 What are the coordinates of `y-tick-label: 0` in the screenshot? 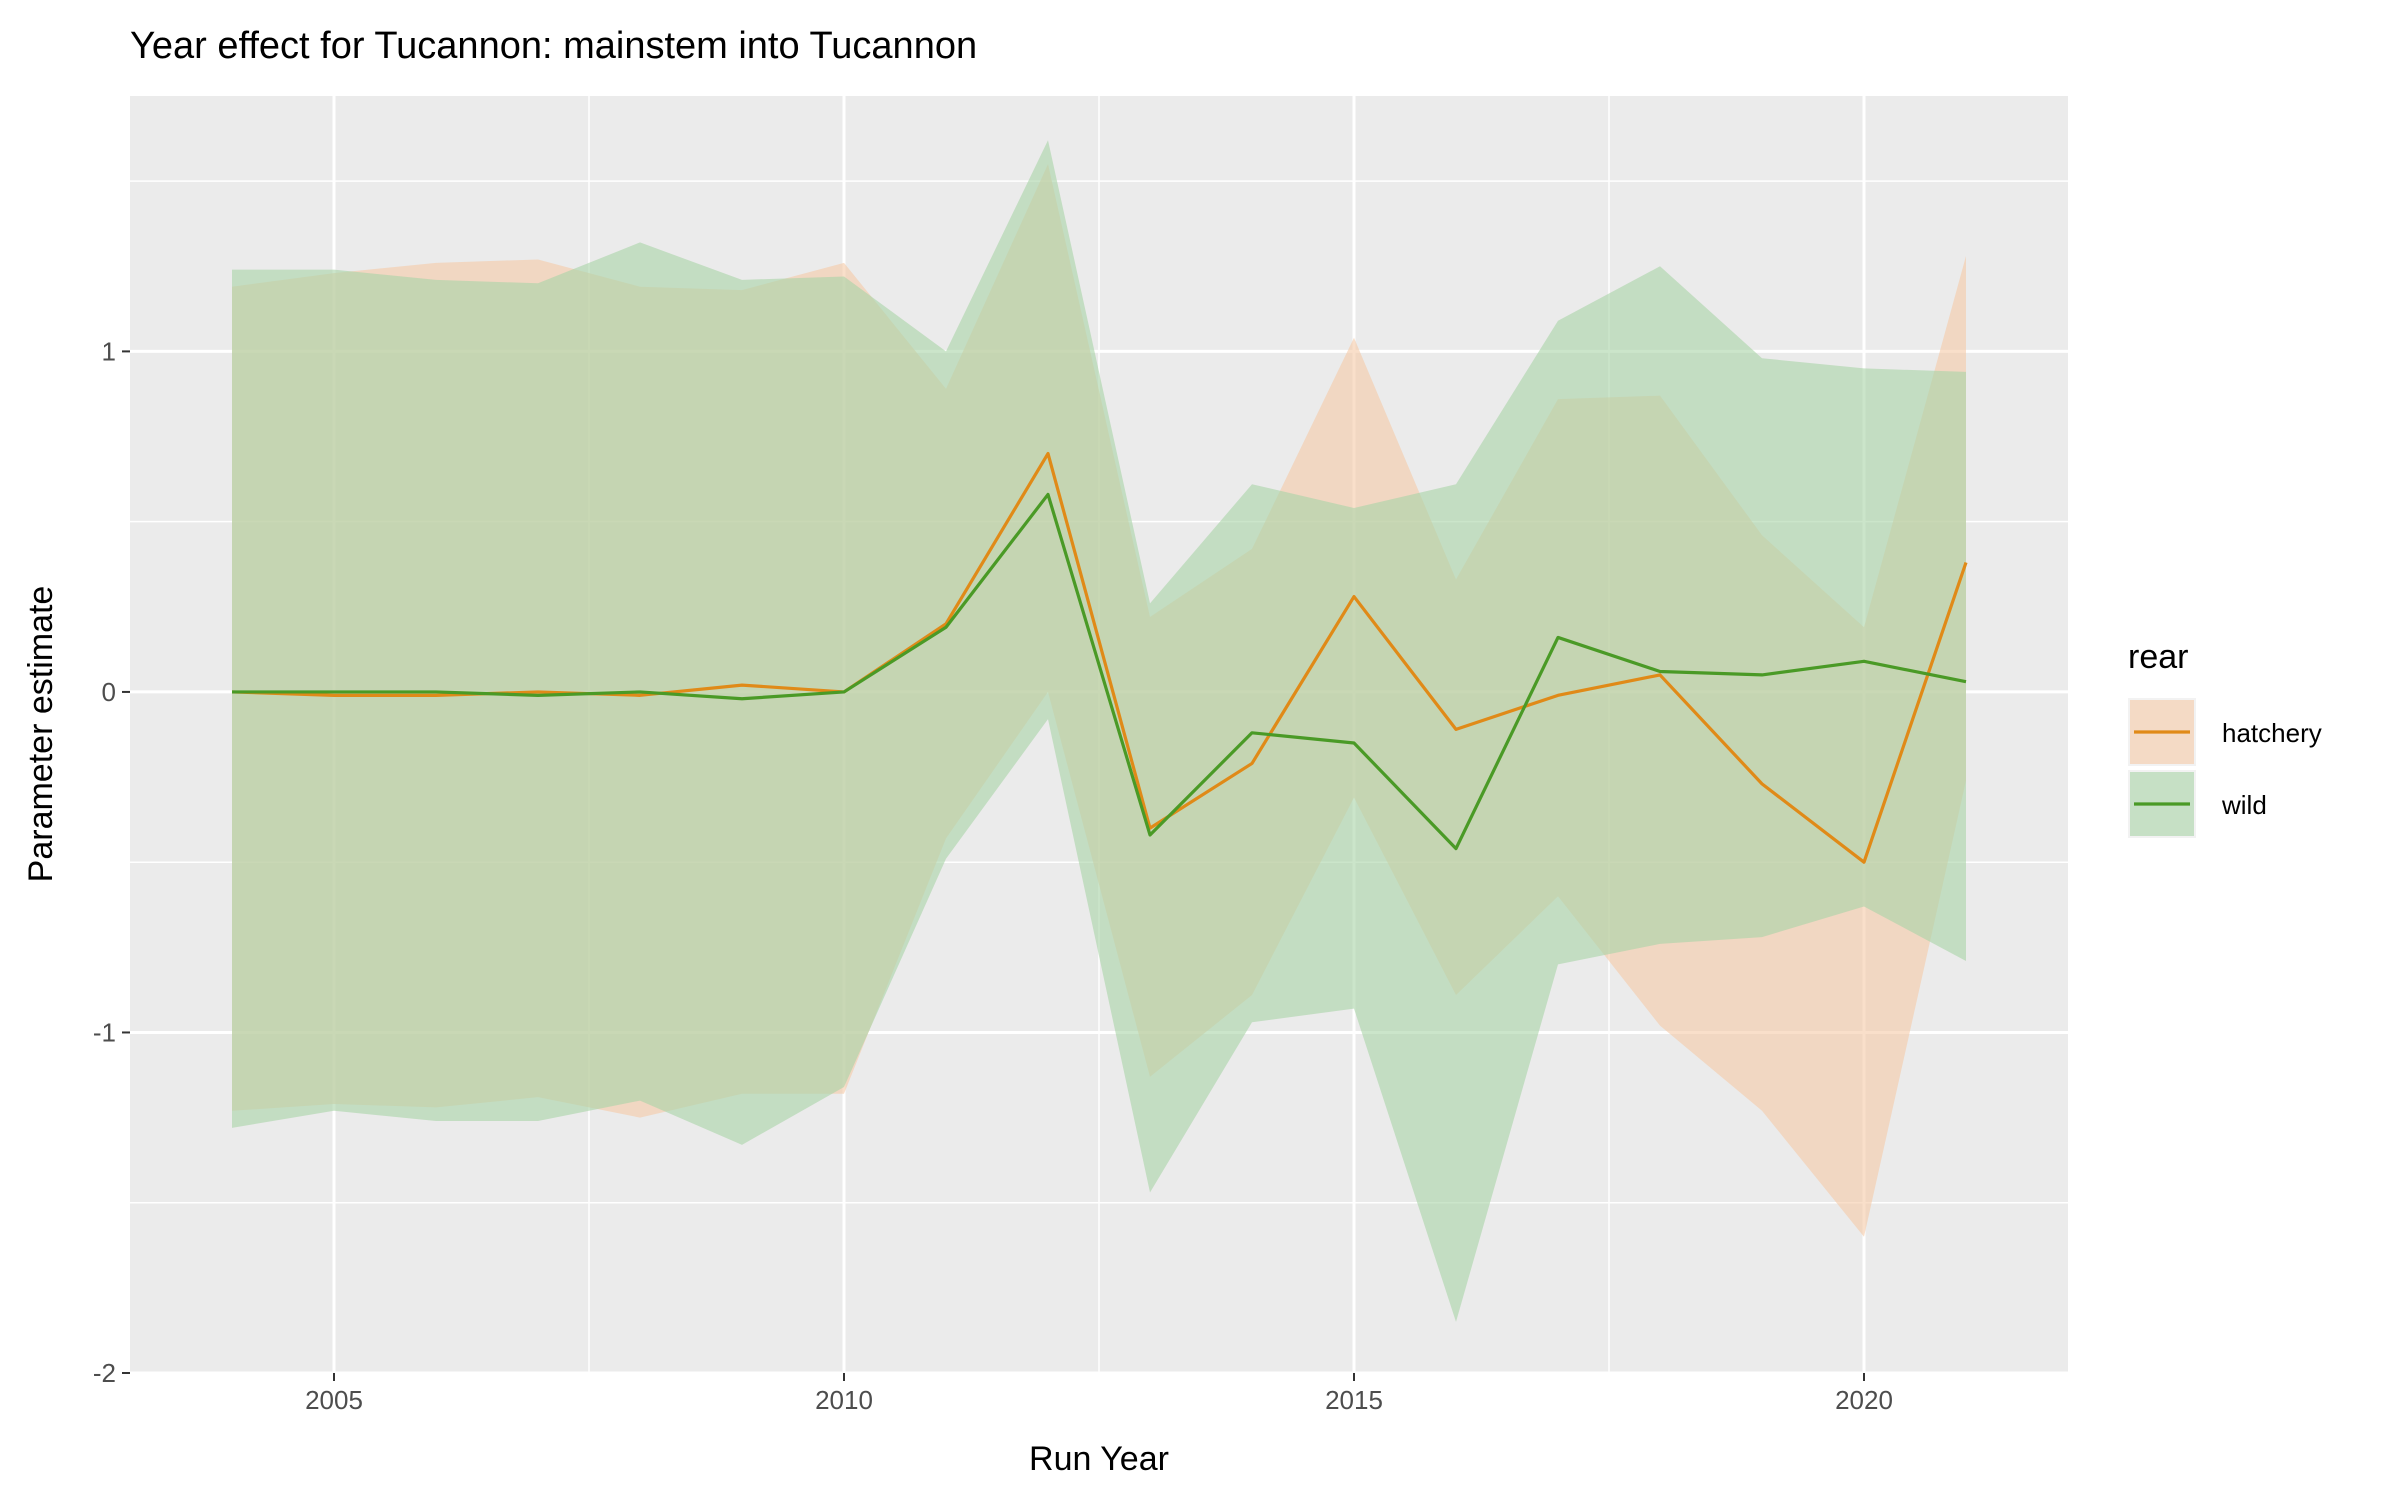 It's located at (109, 692).